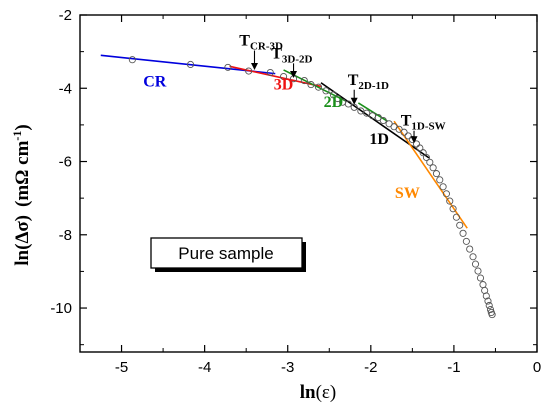 Image resolution: width=550 pixels, height=407 pixels. Describe the element at coordinates (453, 367) in the screenshot. I see `x-tick-label: -1` at that location.